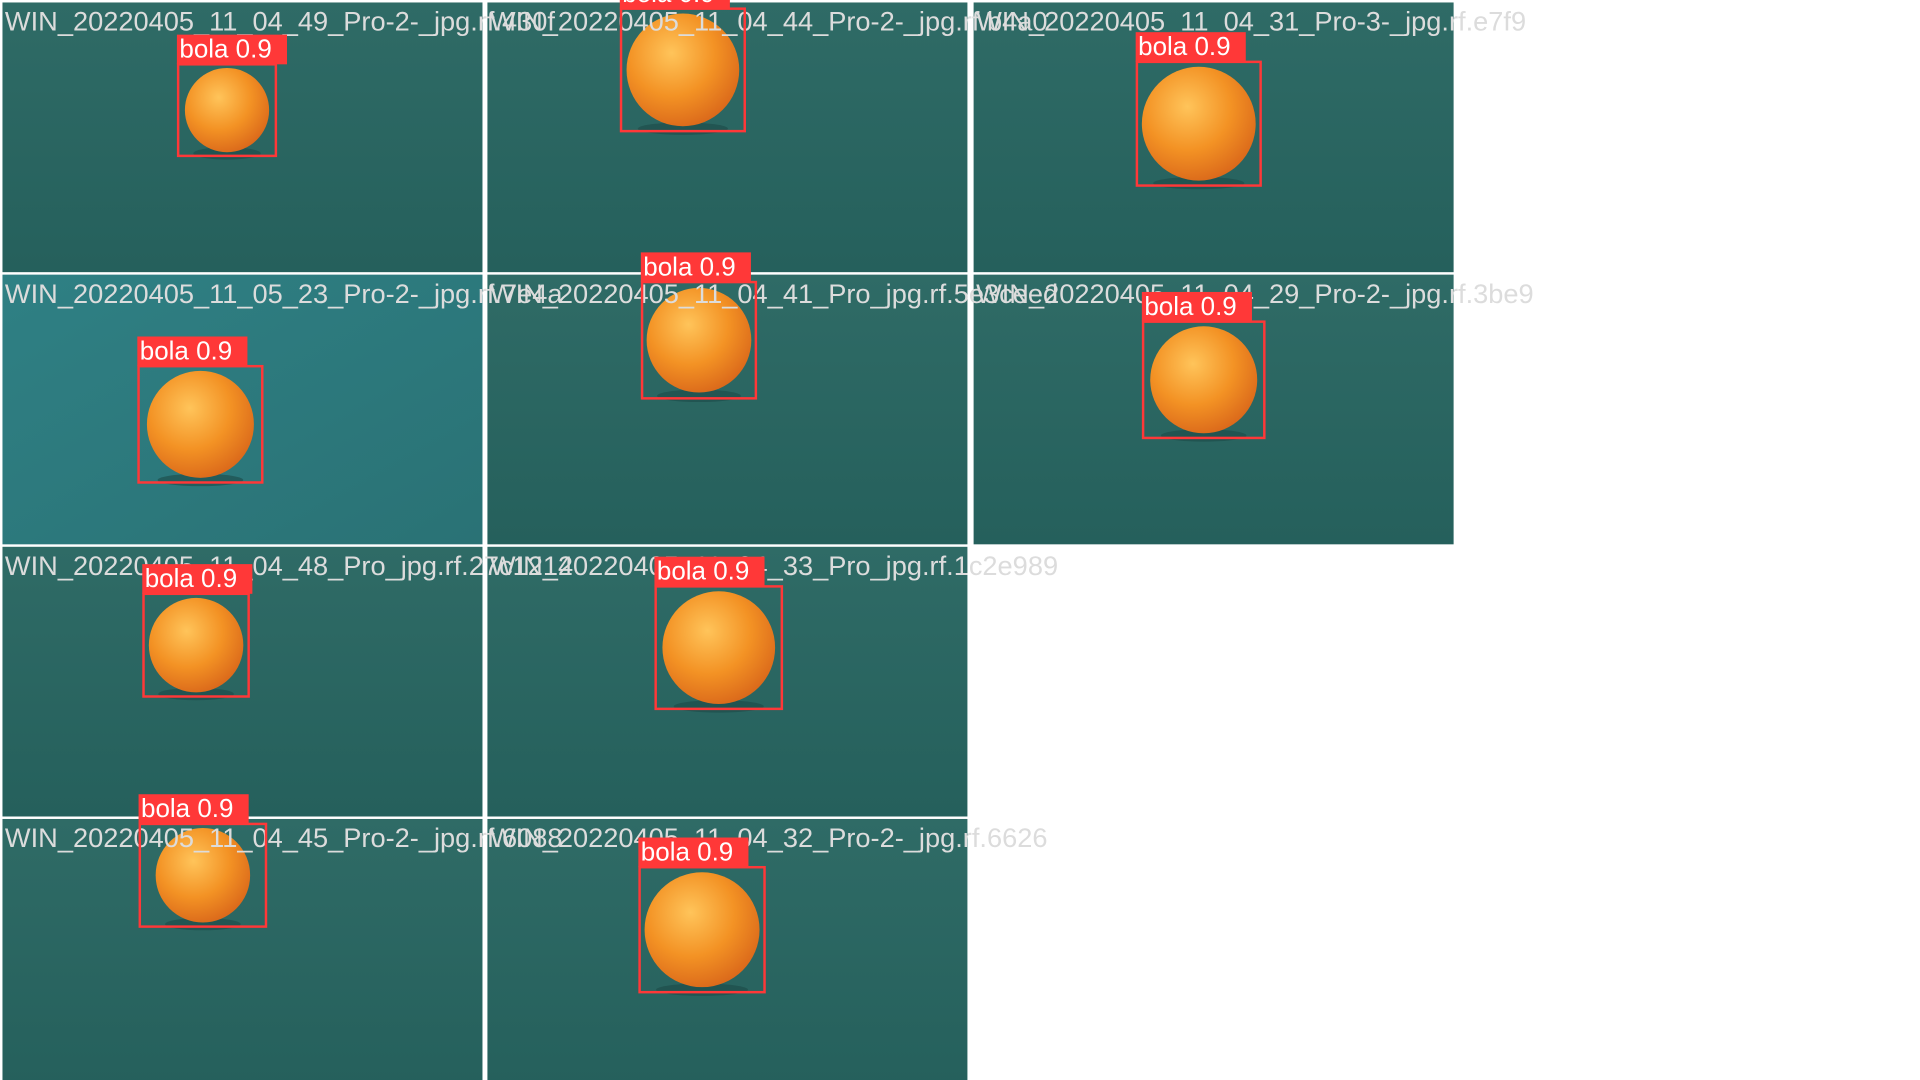 Image resolution: width=1920 pixels, height=1080 pixels. I want to click on image-filename: WIN_20220405_11_04_41_Pro_jpg.rf.5e3ceed, so click(774, 293).